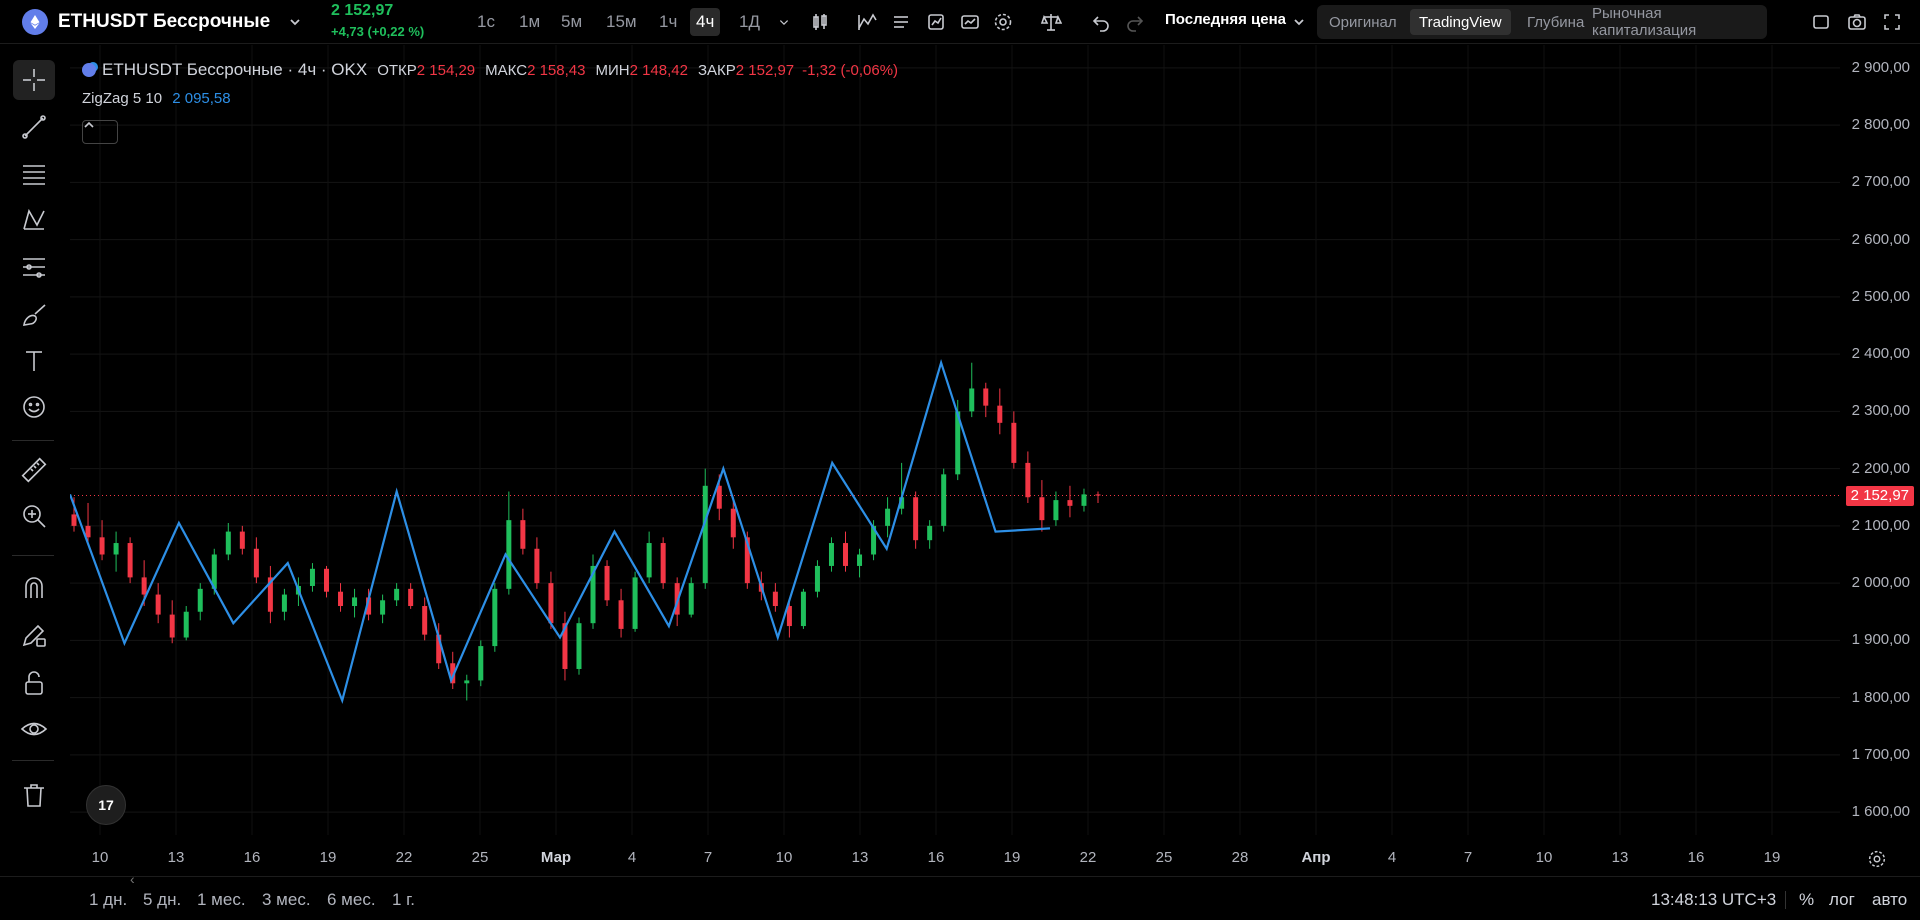 The height and width of the screenshot is (920, 1920). What do you see at coordinates (1880, 697) in the screenshot?
I see `price-axis-label: 1 800,00` at bounding box center [1880, 697].